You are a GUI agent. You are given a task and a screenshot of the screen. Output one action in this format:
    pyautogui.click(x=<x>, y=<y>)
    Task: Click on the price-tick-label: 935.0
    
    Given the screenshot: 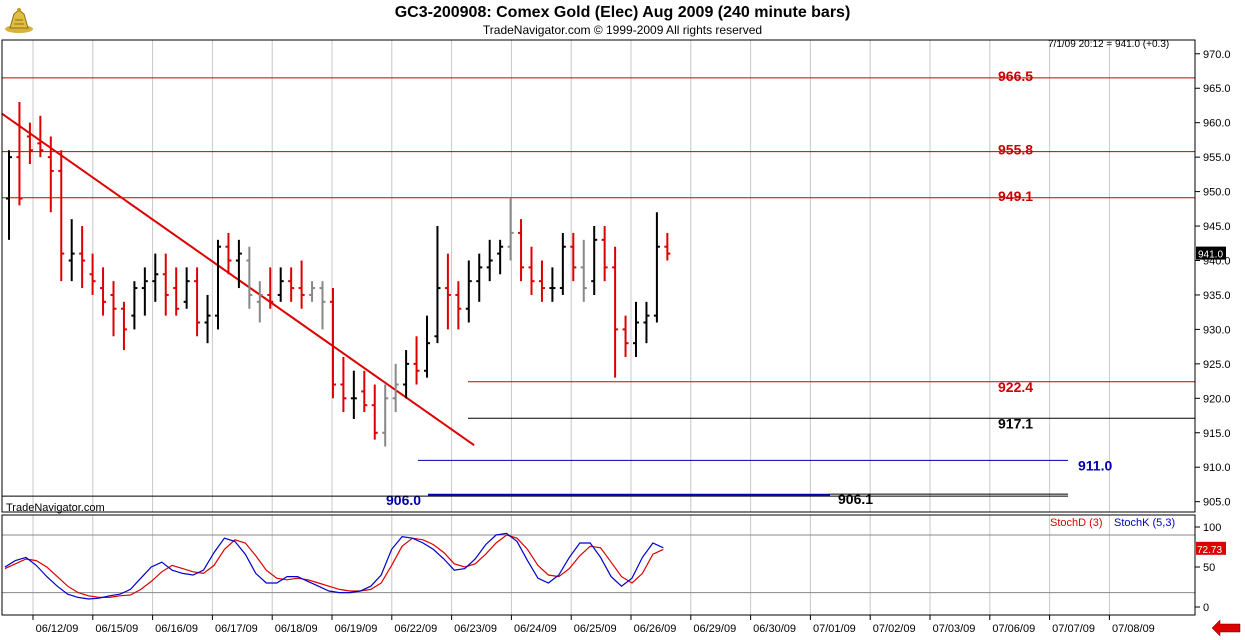 What is the action you would take?
    pyautogui.click(x=1217, y=296)
    